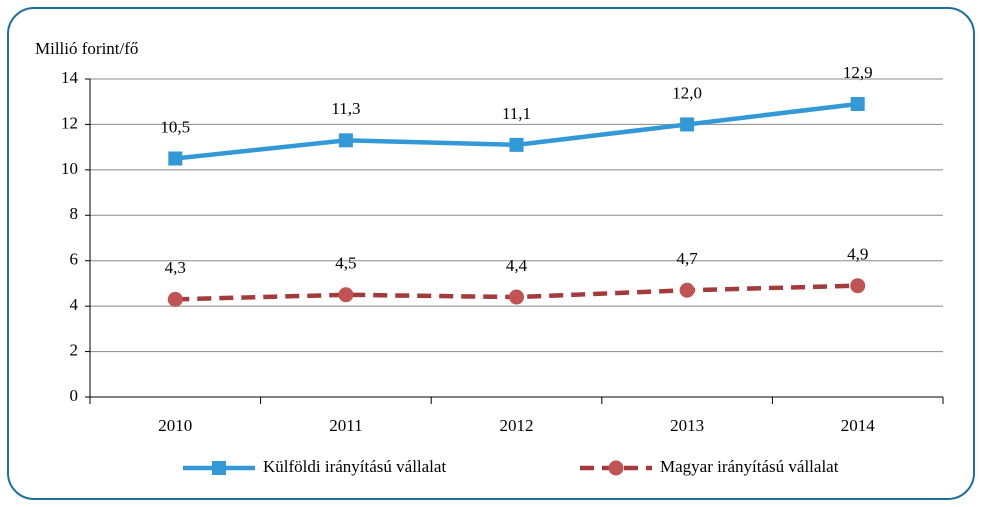 This screenshot has height=507, width=981. What do you see at coordinates (516, 113) in the screenshot?
I see `data-label: 11,1` at bounding box center [516, 113].